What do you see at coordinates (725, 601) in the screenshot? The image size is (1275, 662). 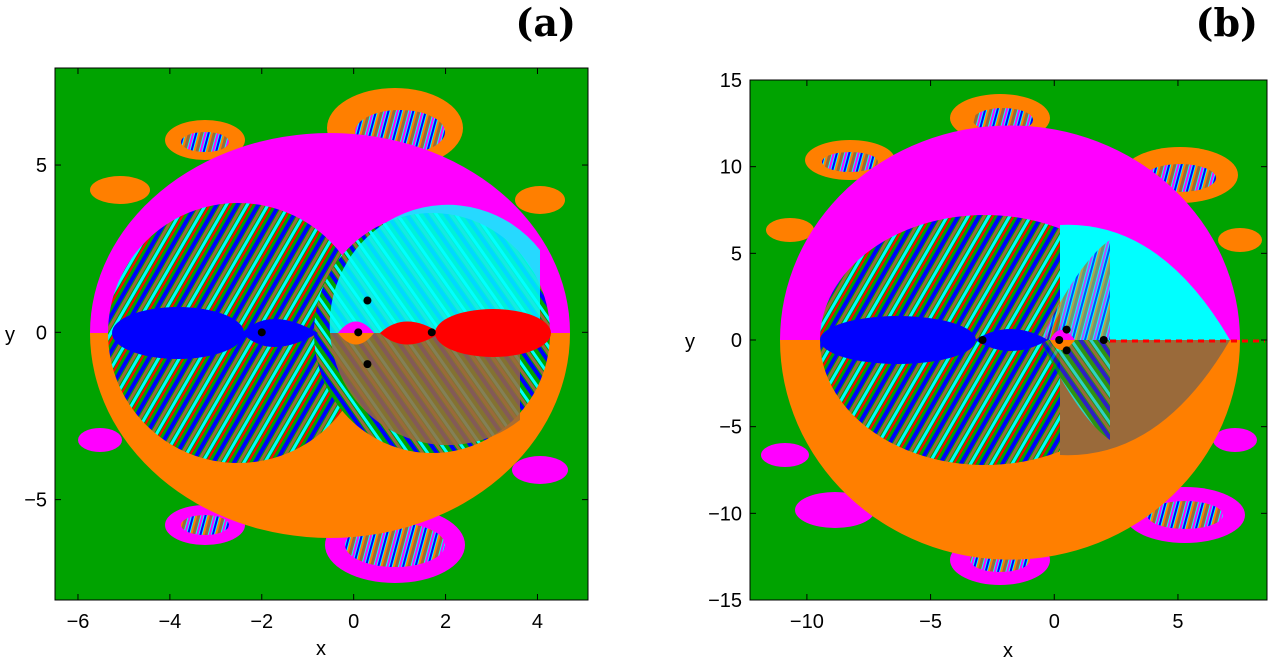 I see `y-tick-label: −15` at bounding box center [725, 601].